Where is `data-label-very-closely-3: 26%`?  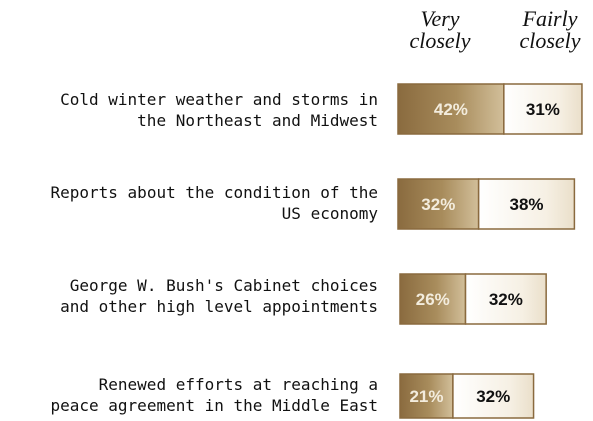 data-label-very-closely-3: 26% is located at coordinates (433, 299).